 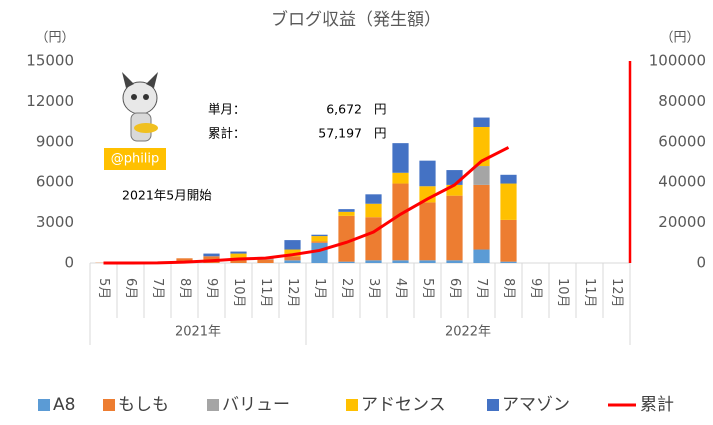 I want to click on y-unit: （円）, so click(x=54, y=38).